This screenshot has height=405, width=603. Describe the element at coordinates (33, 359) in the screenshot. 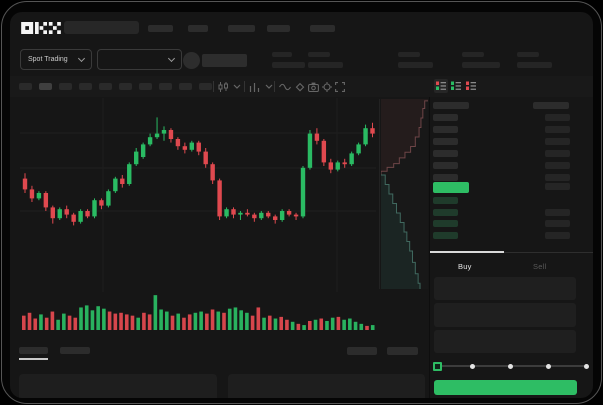

I see `bottom-tab-underline` at that location.